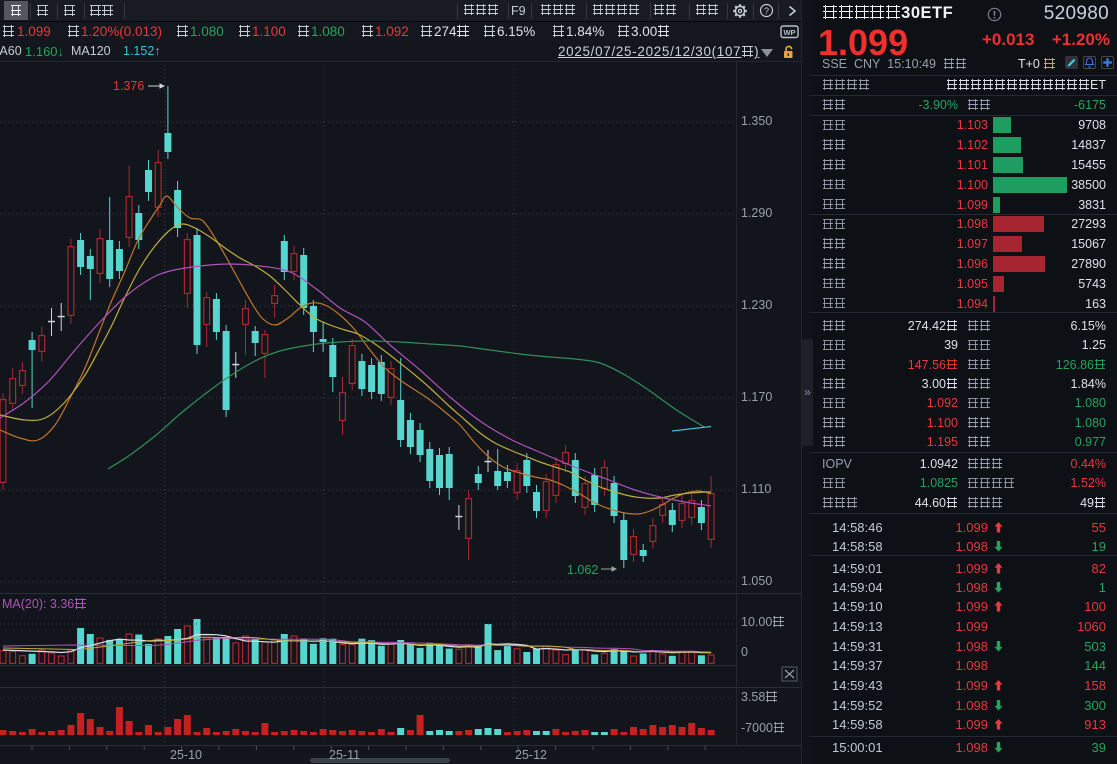 This screenshot has width=1117, height=764. I want to click on svg-text: WP, so click(789, 32).